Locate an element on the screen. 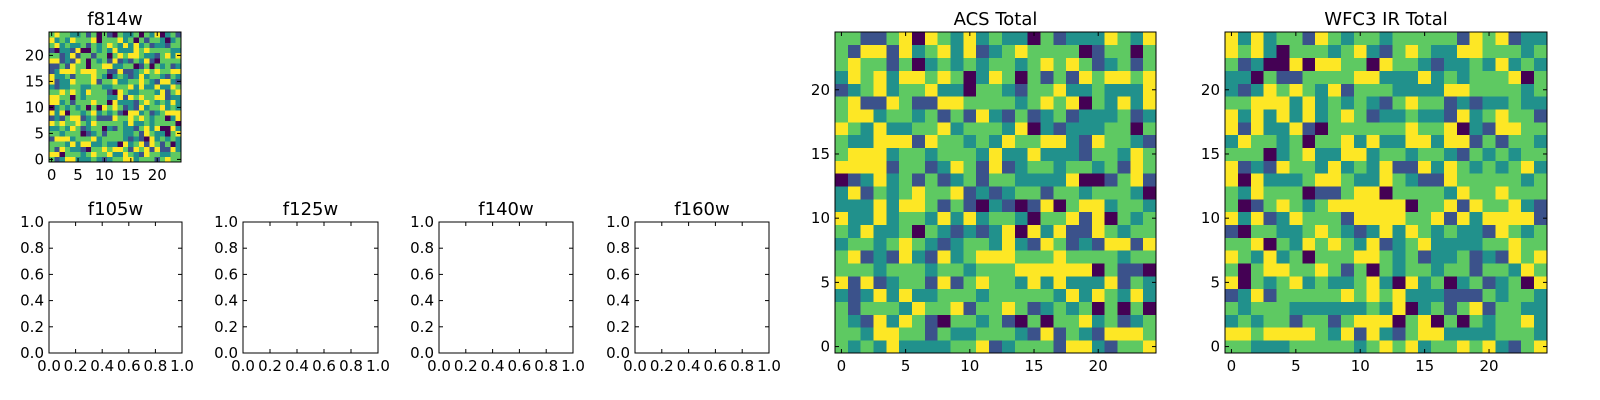 The height and width of the screenshot is (400, 1600). y-tick-label: 20 is located at coordinates (34, 55).